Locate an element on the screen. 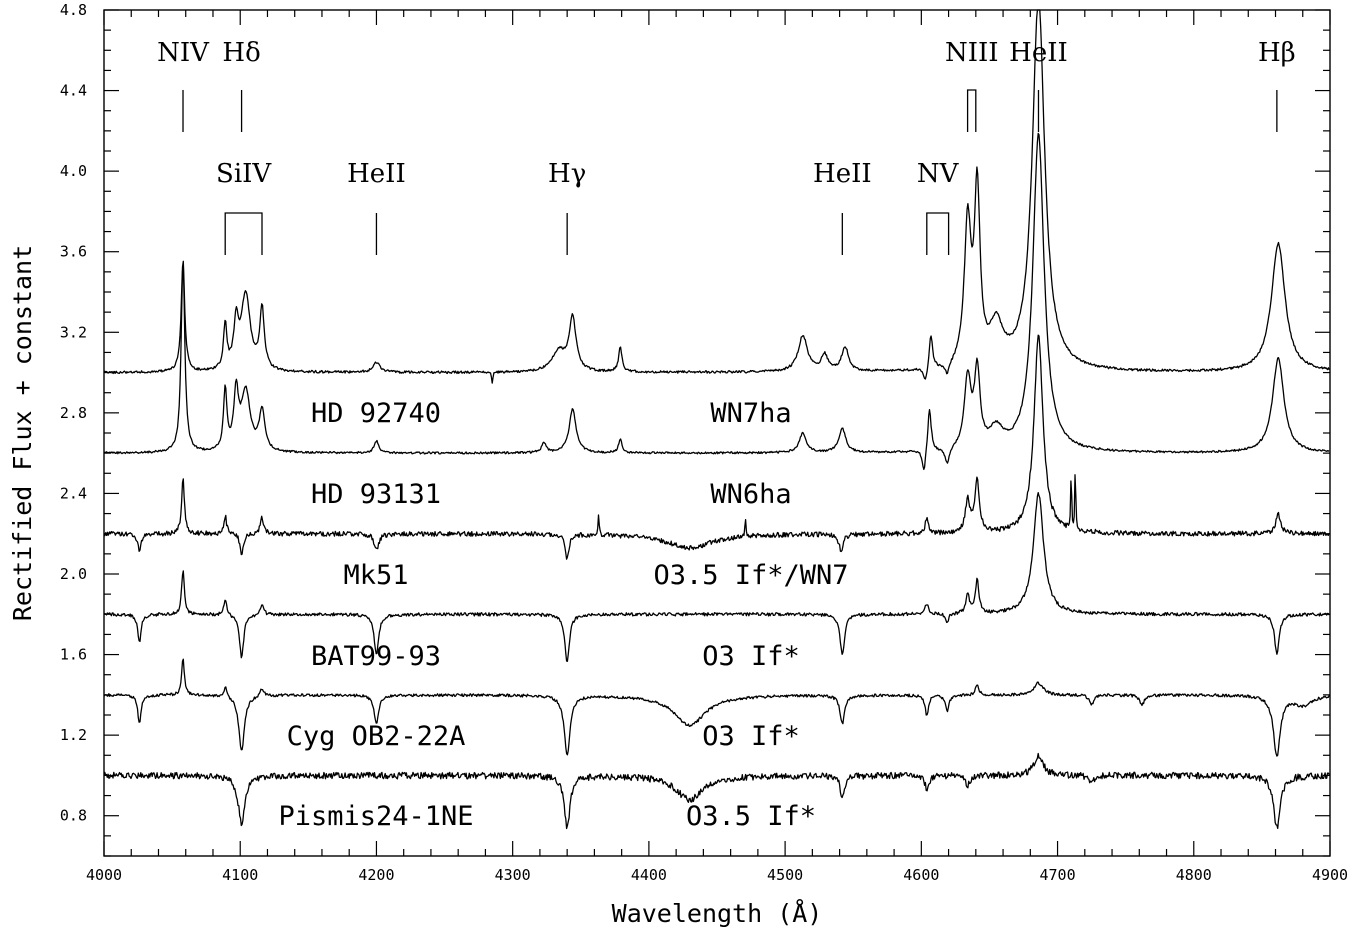 This screenshot has height=931, width=1367. x-tick-label: 4800 is located at coordinates (1194, 875).